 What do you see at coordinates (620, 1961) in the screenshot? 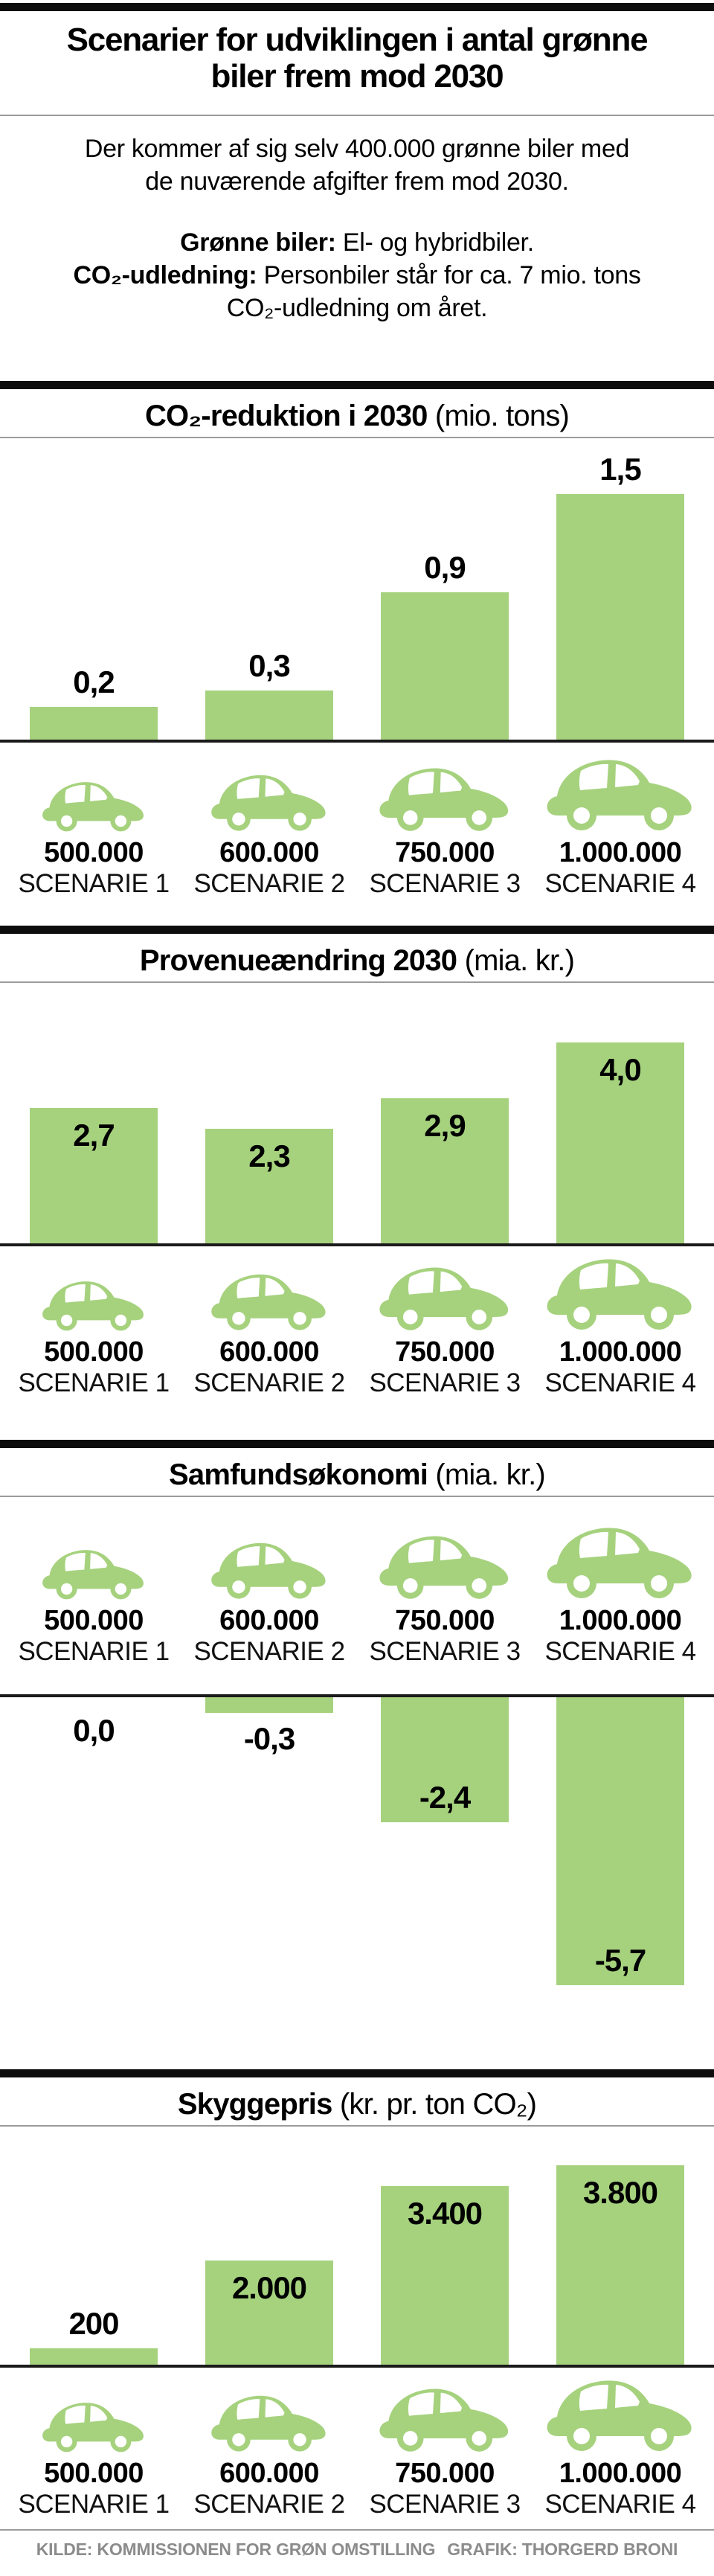
I see `bar-value-label: -5,7` at bounding box center [620, 1961].